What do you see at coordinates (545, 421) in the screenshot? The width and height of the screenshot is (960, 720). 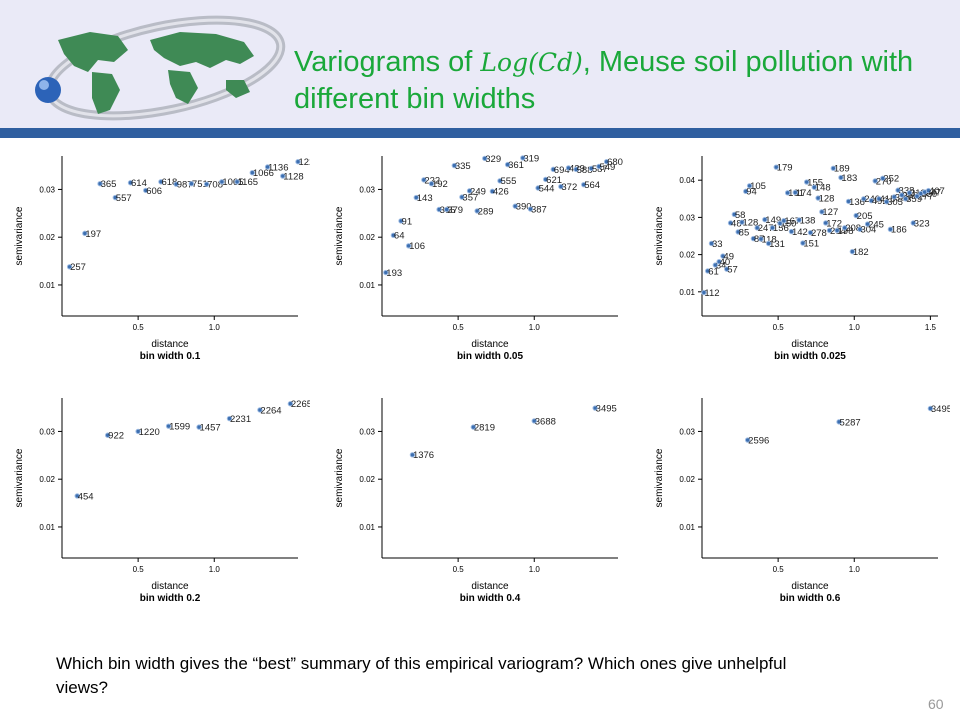 I see `point-count-label: 3688` at bounding box center [545, 421].